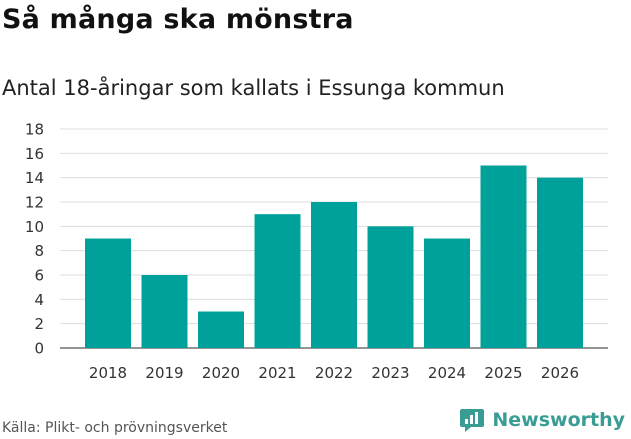 The image size is (631, 439). What do you see at coordinates (334, 373) in the screenshot?
I see `x-tick-label: 2022` at bounding box center [334, 373].